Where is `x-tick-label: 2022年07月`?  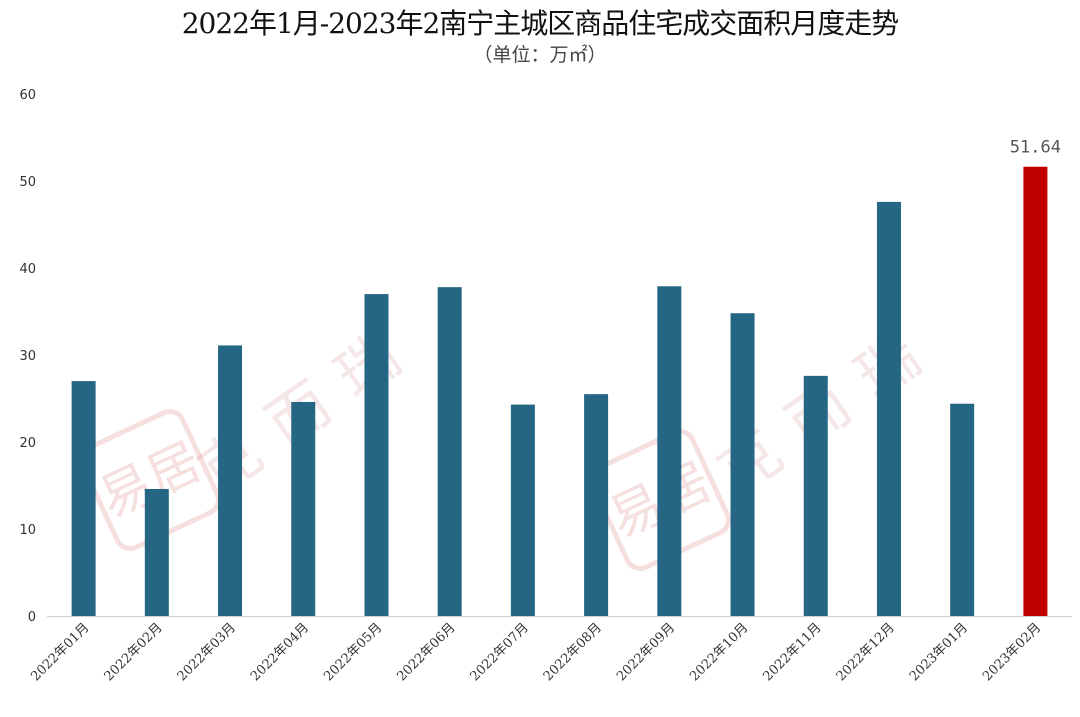 x-tick-label: 2022年07月 is located at coordinates (500, 652).